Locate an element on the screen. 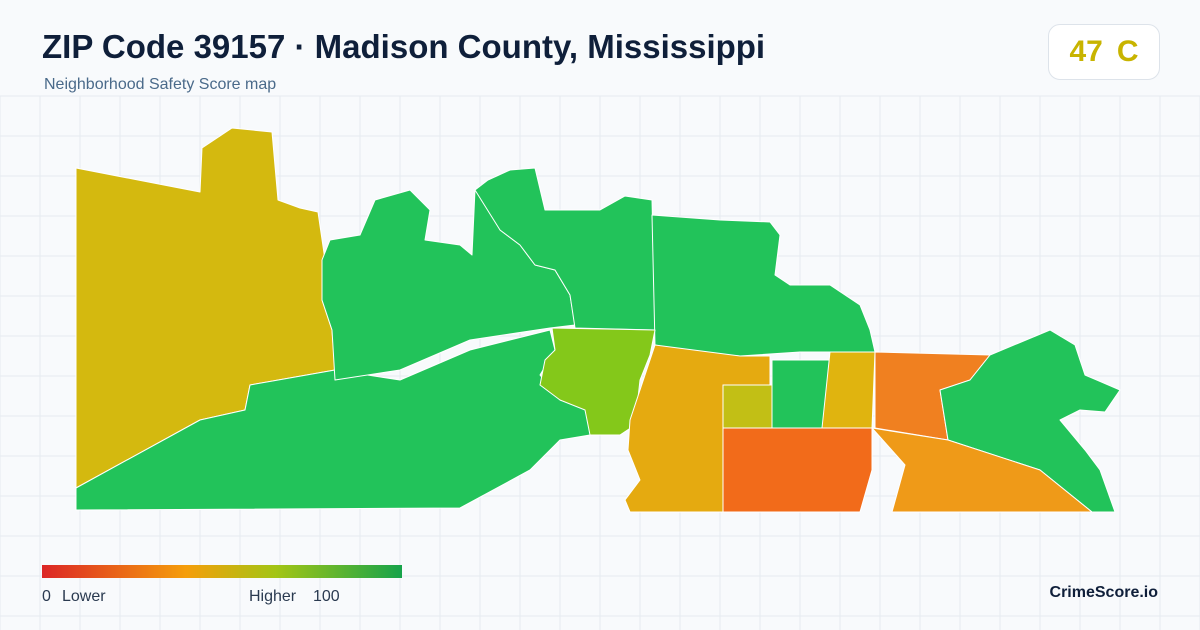  subtitle: Neighborhood Safety Score map is located at coordinates (160, 84).